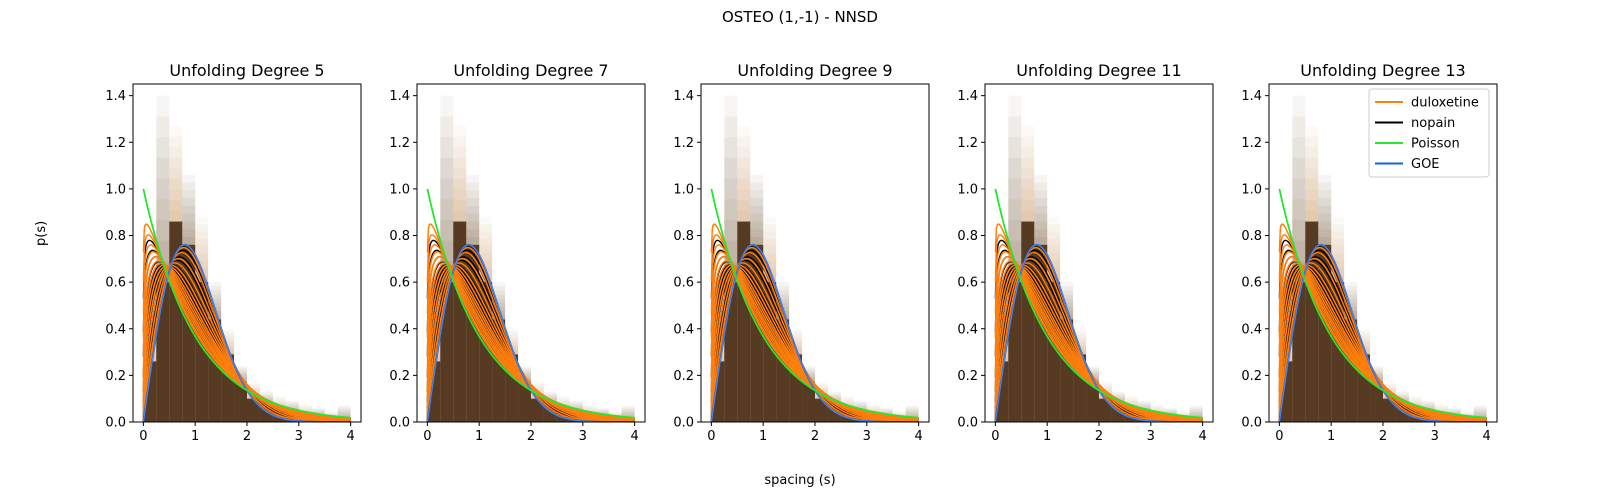  I want to click on legend-box, so click(1429, 133).